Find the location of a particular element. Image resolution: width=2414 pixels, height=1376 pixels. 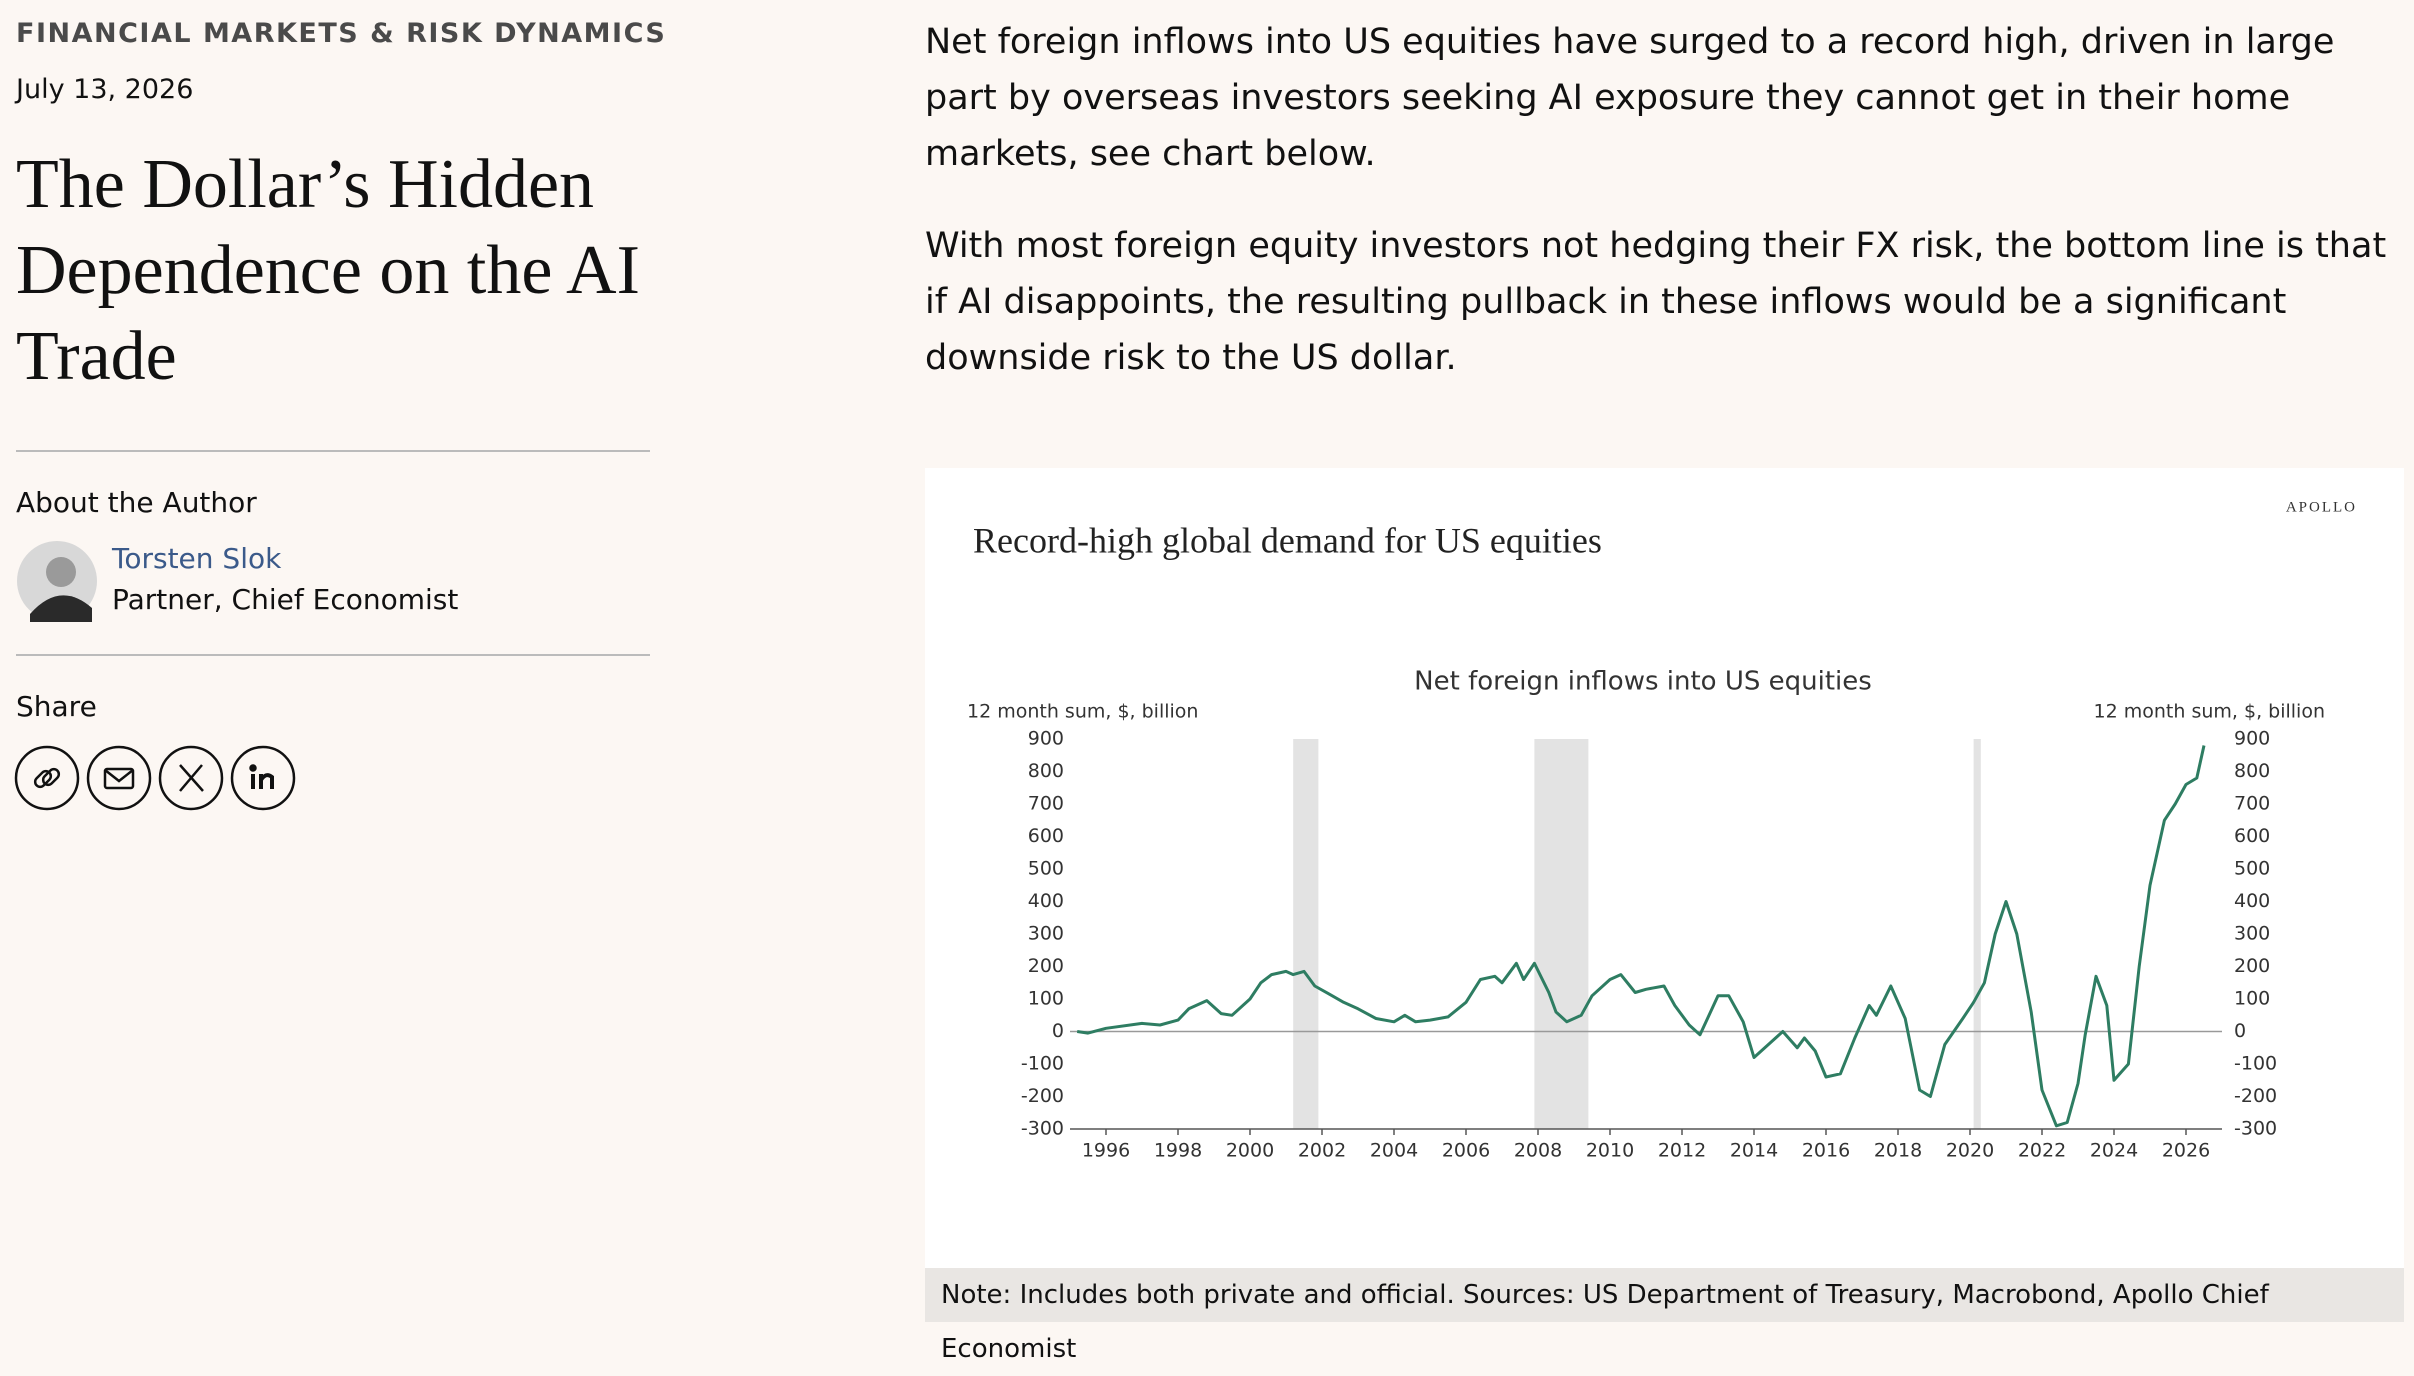

copy-link is located at coordinates (47, 778).